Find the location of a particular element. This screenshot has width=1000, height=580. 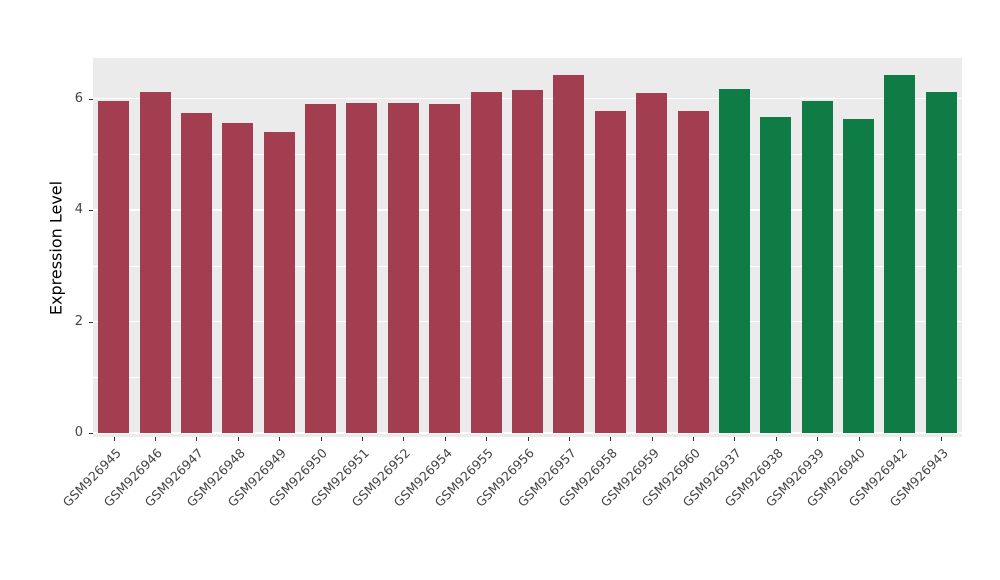

y-tick-label: 2 is located at coordinates (78, 321).